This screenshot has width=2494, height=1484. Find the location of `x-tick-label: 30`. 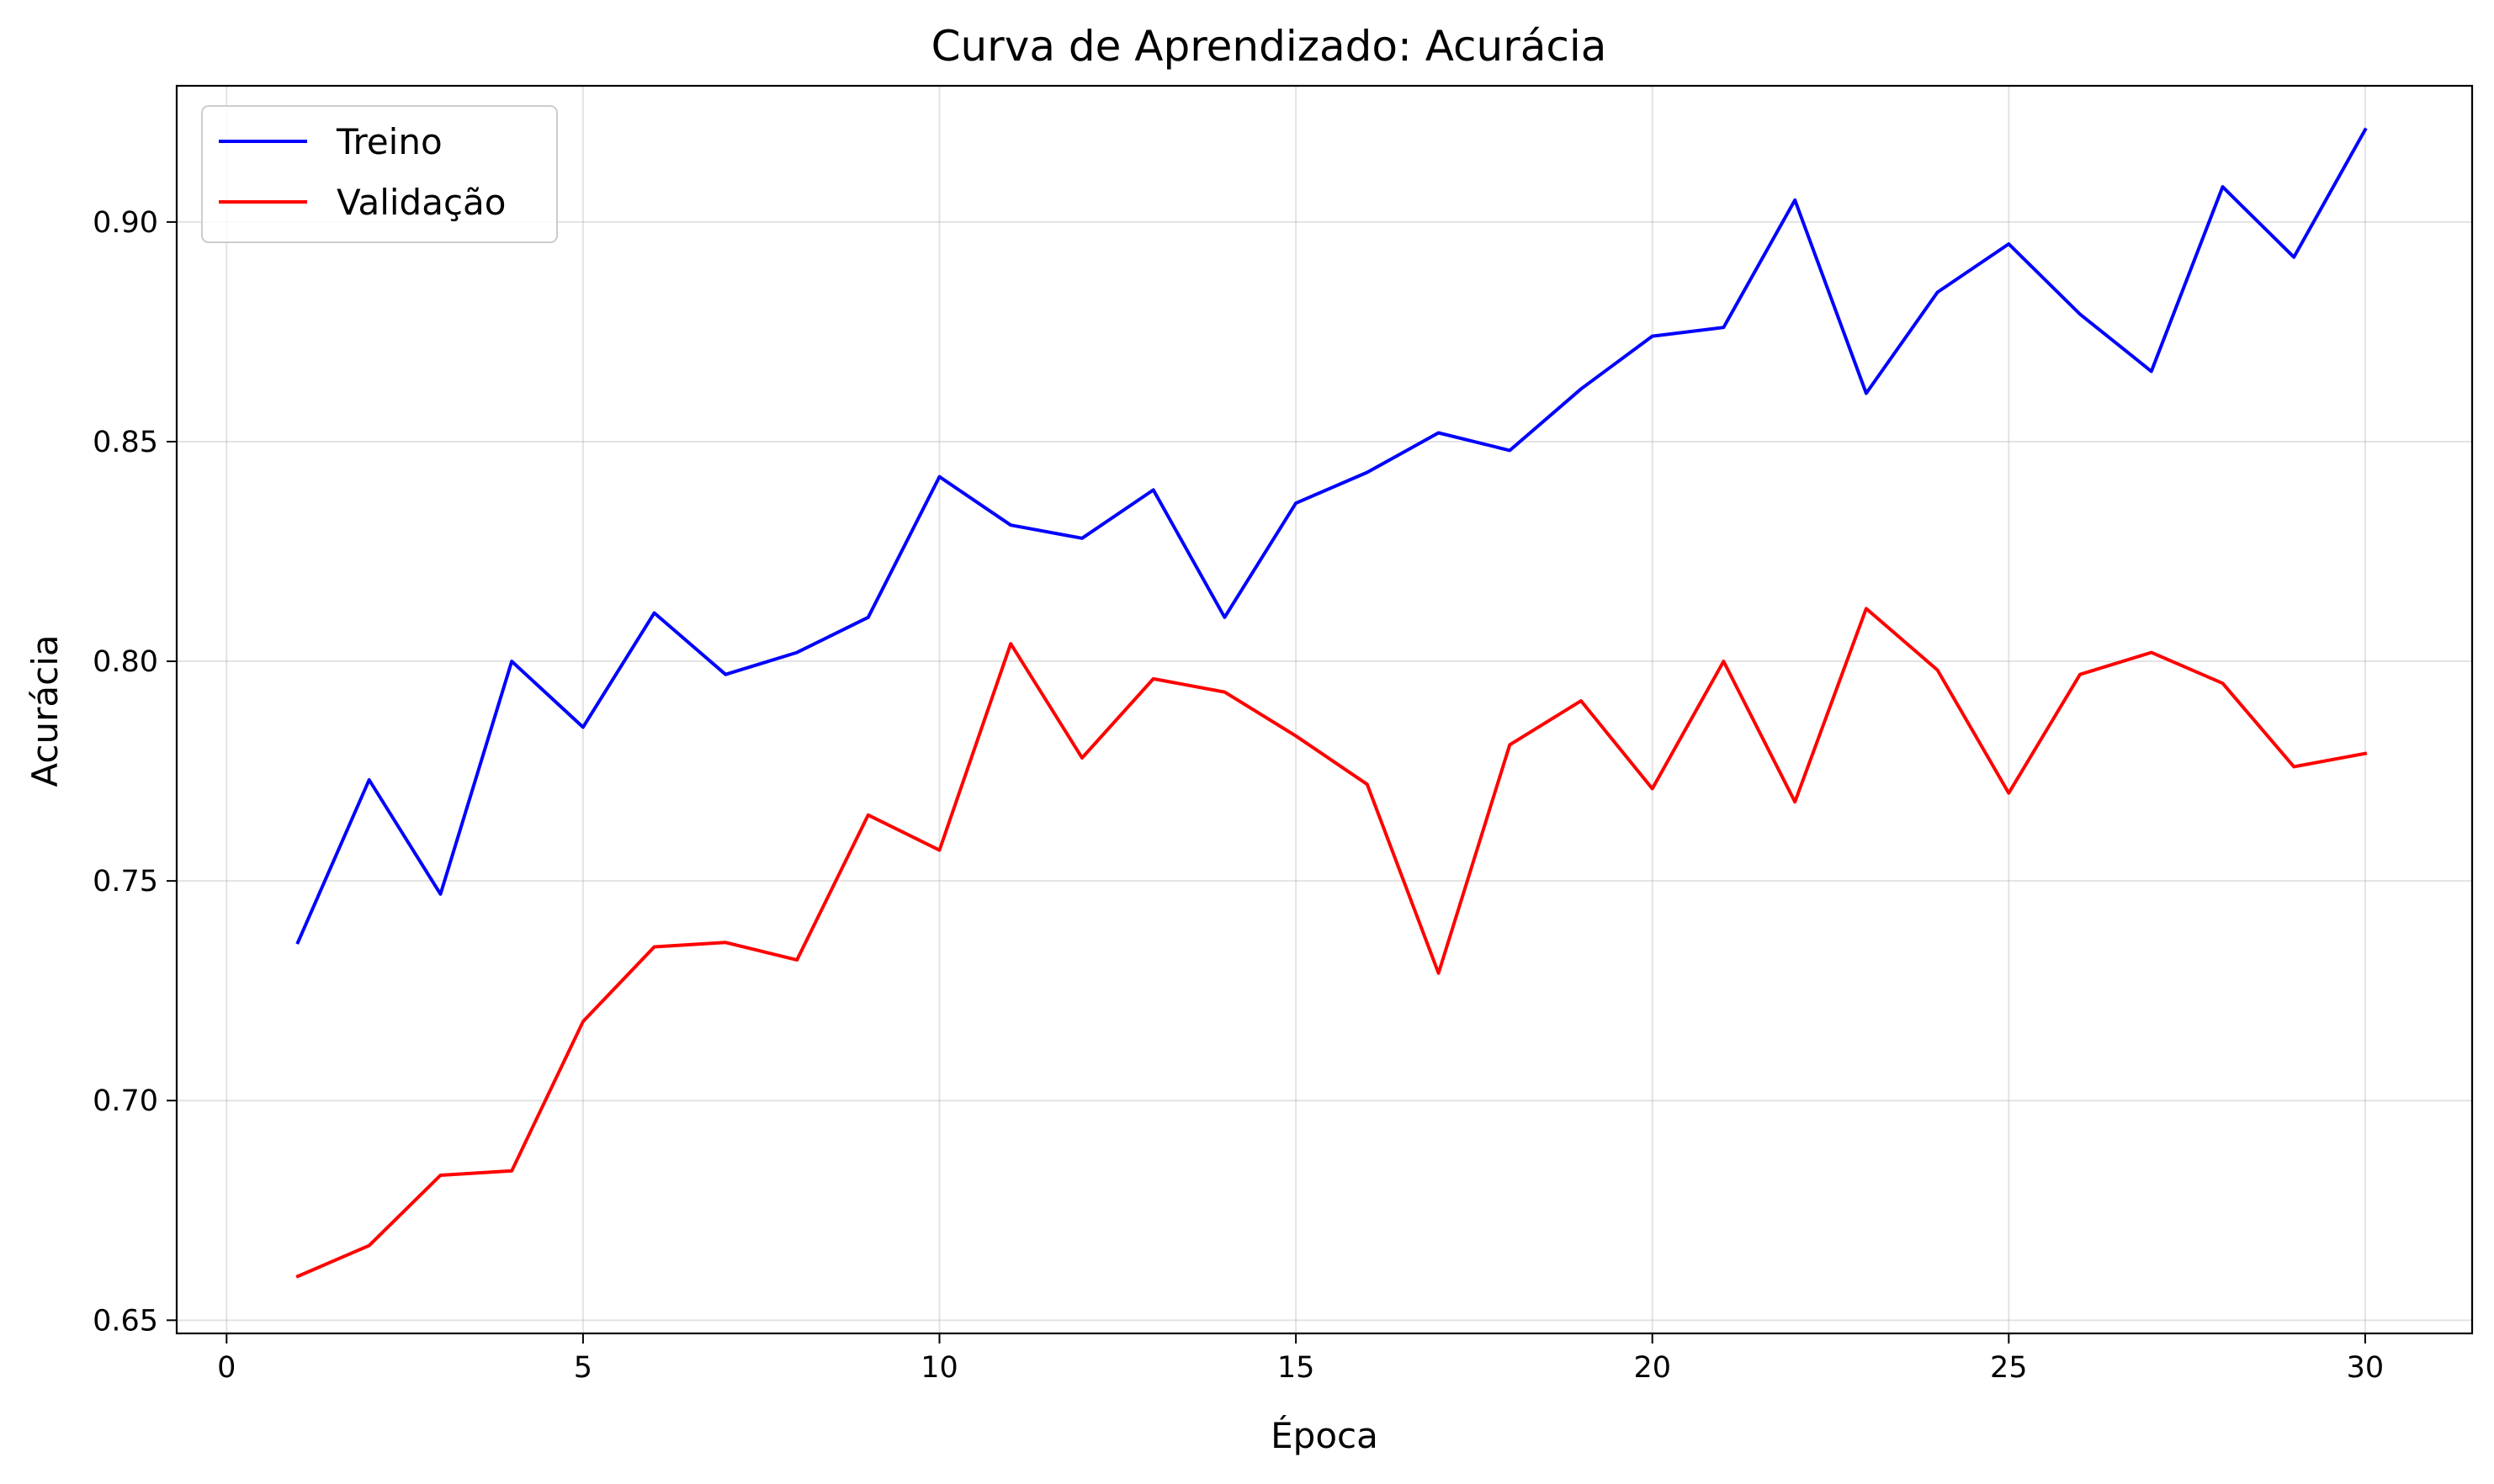

x-tick-label: 30 is located at coordinates (2366, 1368).